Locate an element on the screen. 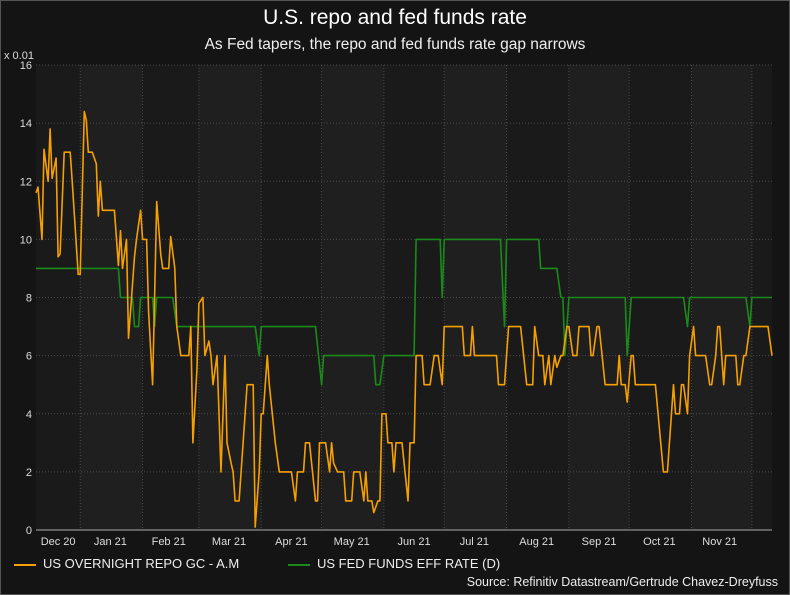 Image resolution: width=790 pixels, height=595 pixels. y-tick-label: 6 is located at coordinates (29, 357).